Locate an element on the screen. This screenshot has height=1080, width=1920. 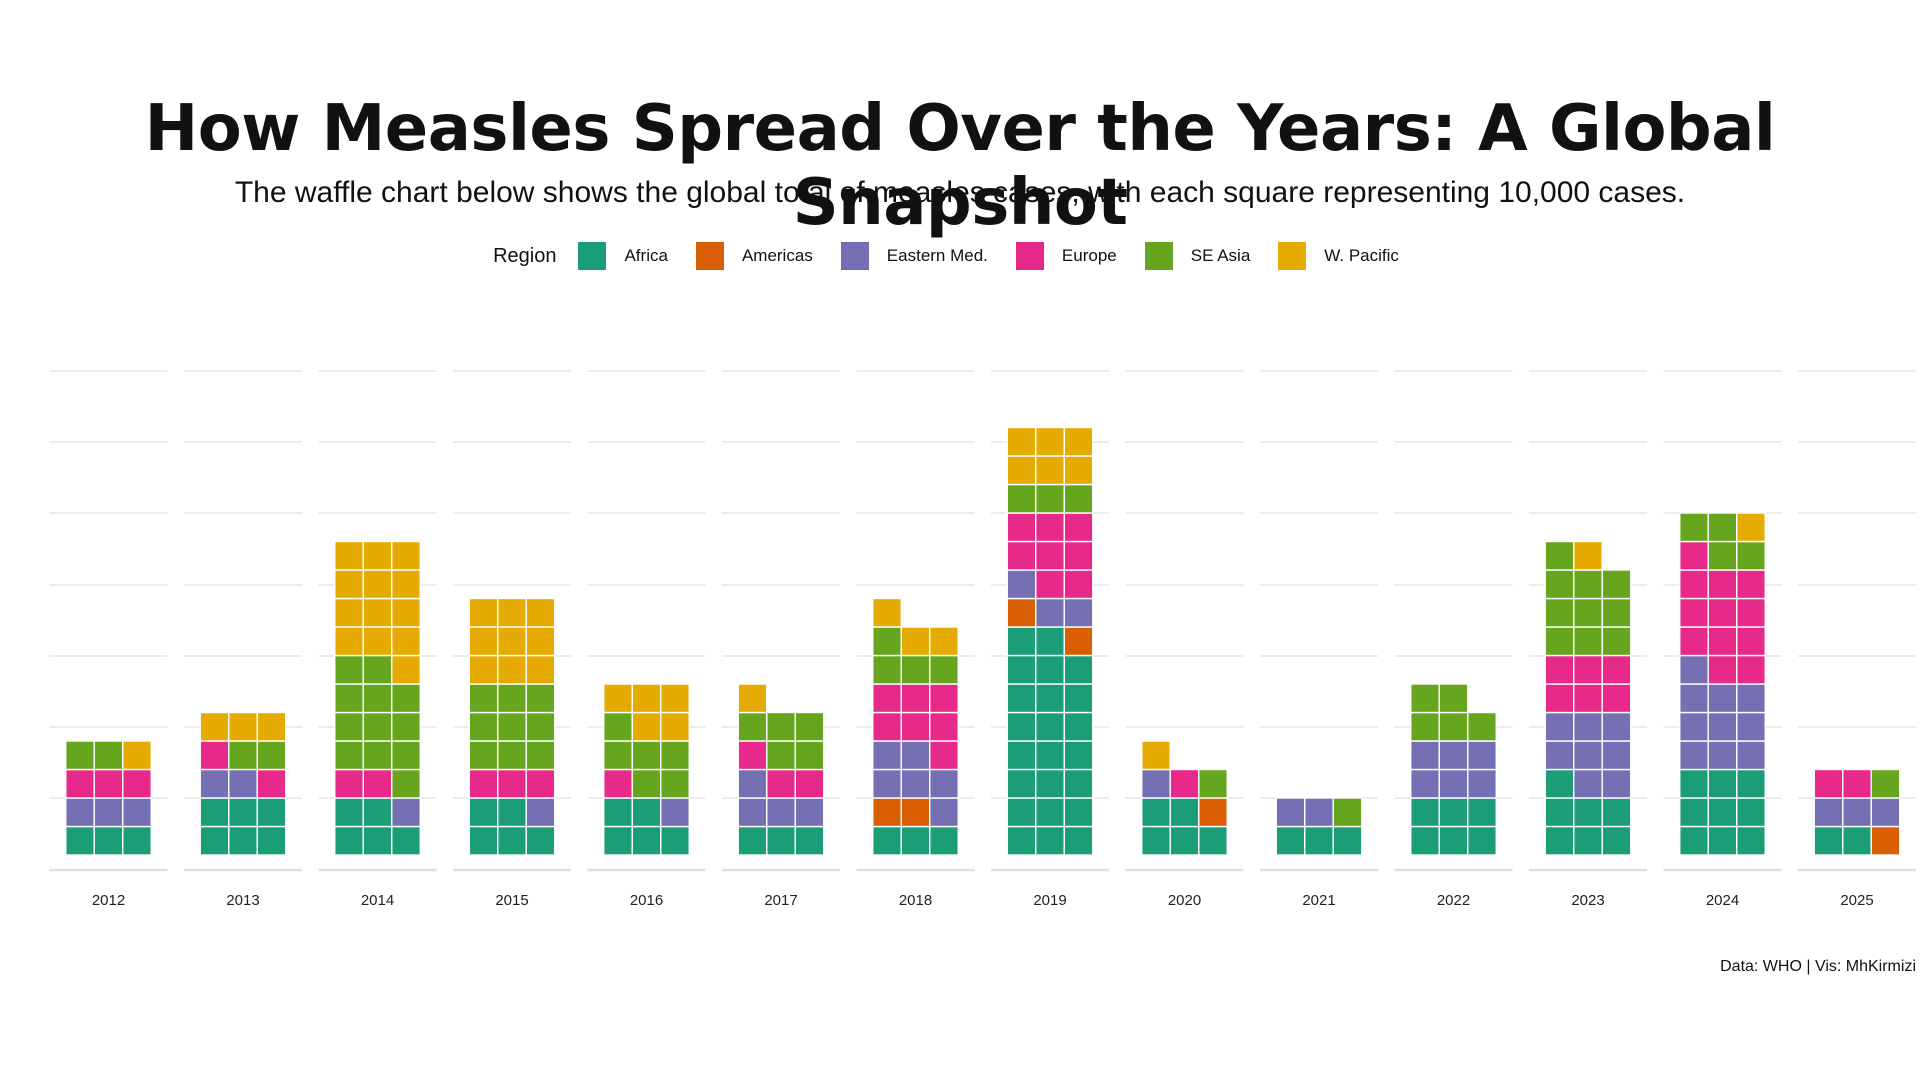
chart-caption: Data: WHO | Vis: MhKirmizi is located at coordinates (1818, 966).